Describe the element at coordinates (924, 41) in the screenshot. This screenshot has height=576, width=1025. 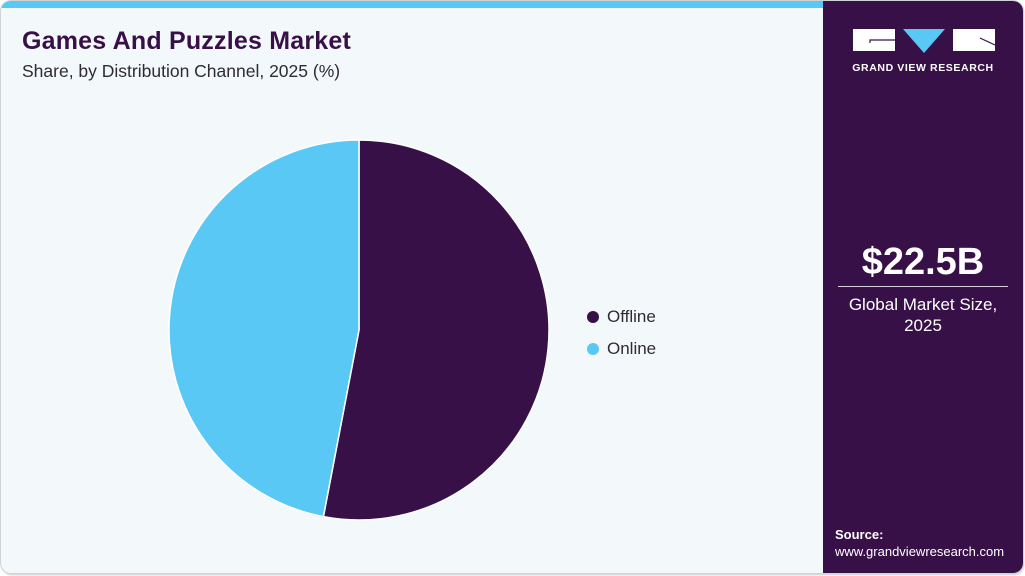
I see `gvr-logo-icon` at that location.